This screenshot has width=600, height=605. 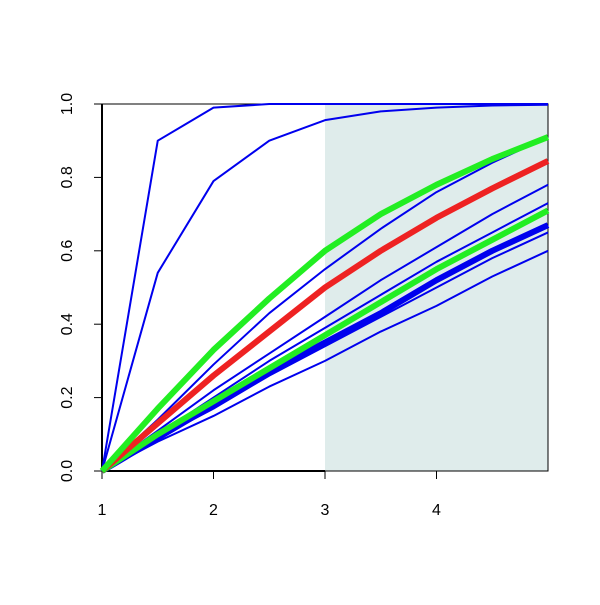 I want to click on y-tick-label: 0.8, so click(x=67, y=177).